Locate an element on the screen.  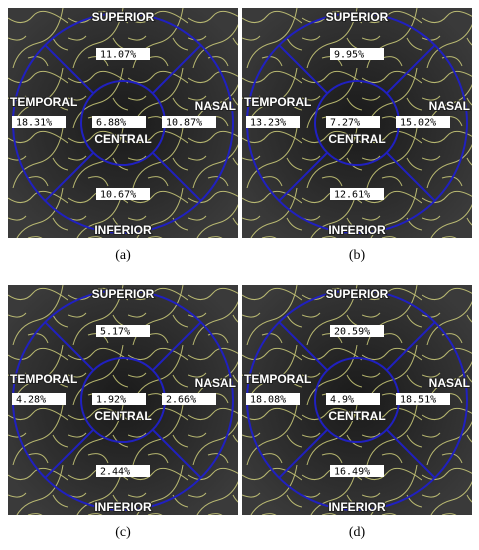
value-label: 9.95% is located at coordinates (349, 55).